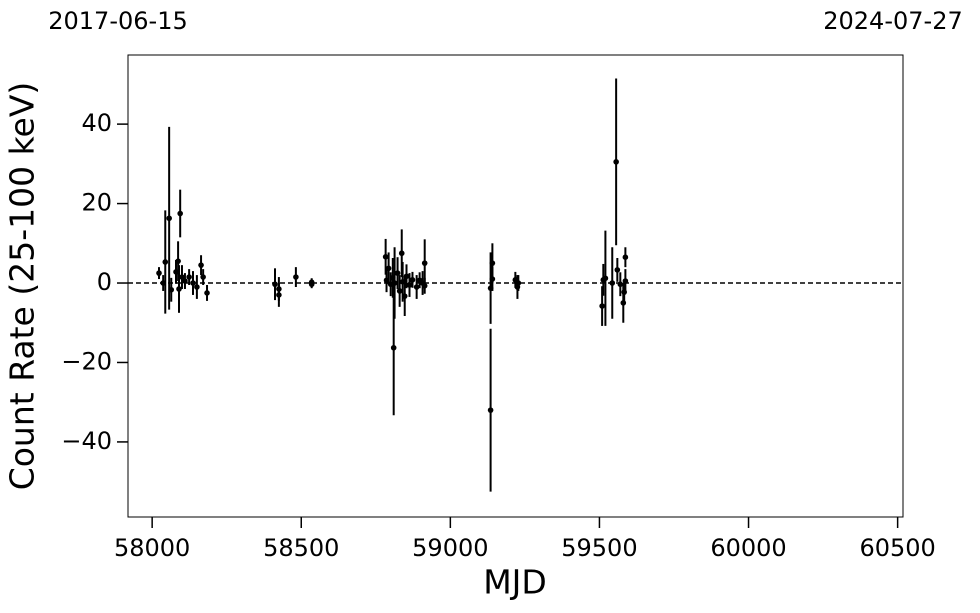 This screenshot has width=980, height=613. Describe the element at coordinates (301, 548) in the screenshot. I see `x-tick-label: 58500` at that location.